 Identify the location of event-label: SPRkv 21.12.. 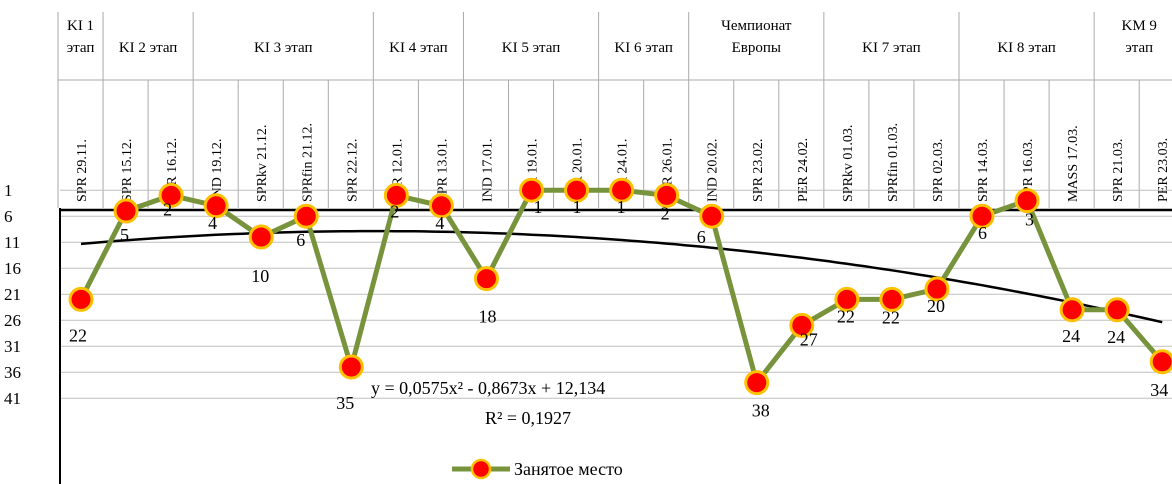
(262, 163).